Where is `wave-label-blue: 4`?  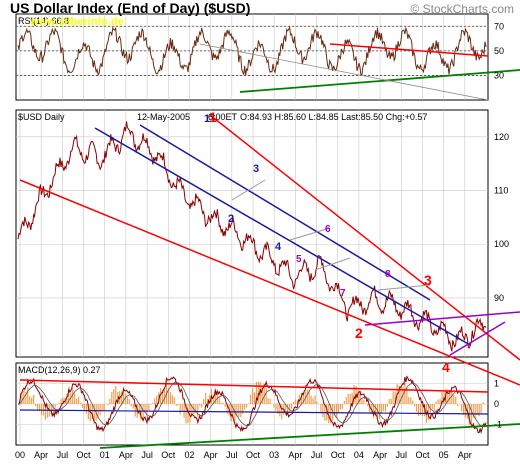
wave-label-blue: 4 is located at coordinates (278, 247).